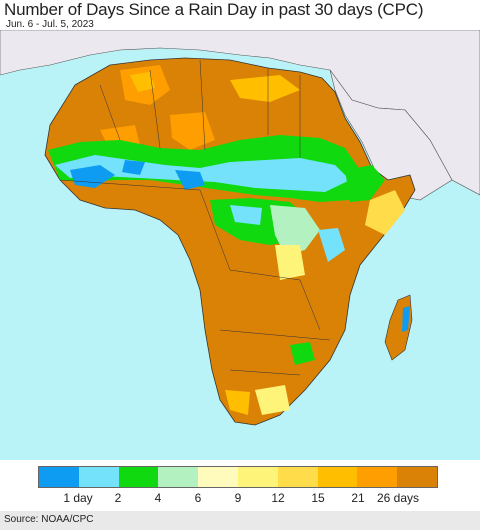 The width and height of the screenshot is (480, 530). What do you see at coordinates (118, 498) in the screenshot?
I see `legend-label: 2` at bounding box center [118, 498].